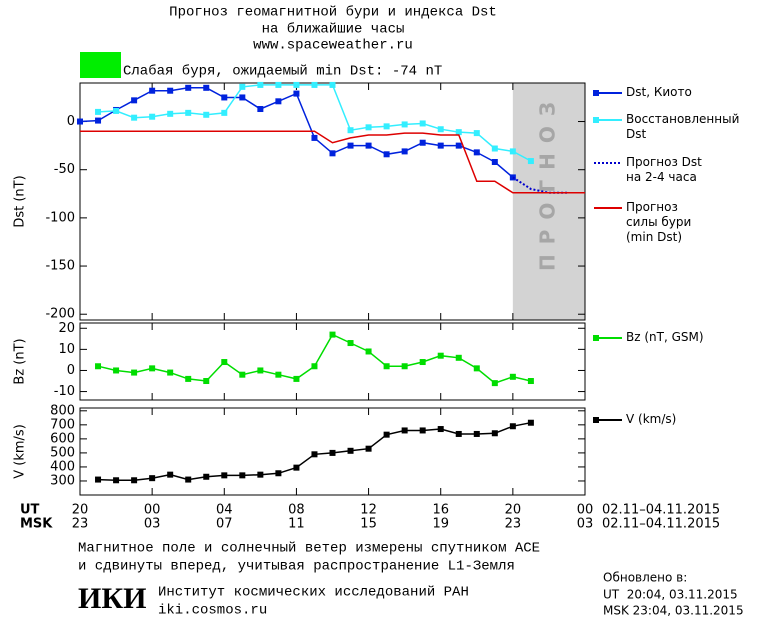 The width and height of the screenshot is (760, 620). I want to click on url: www.spaceweather.ru, so click(333, 46).